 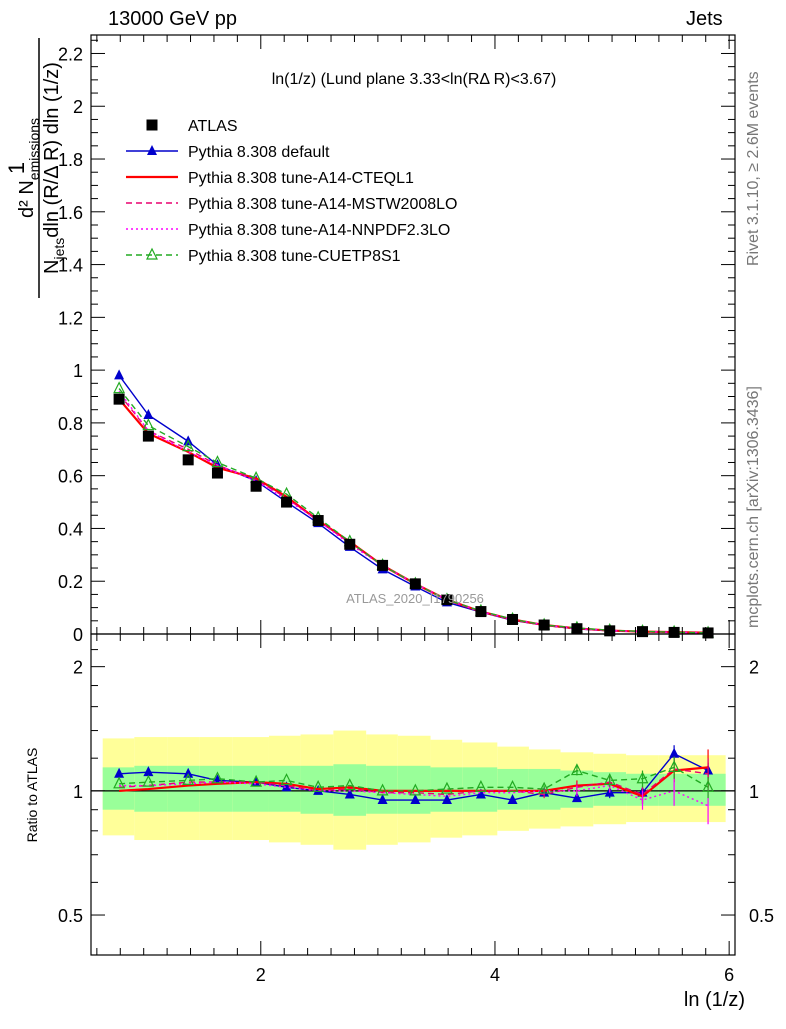 I want to click on legend-entry-pythia-8-308-tune-a14-cteql1: Pythia 8.308 tune-A14-CTEQL1, so click(x=270, y=178).